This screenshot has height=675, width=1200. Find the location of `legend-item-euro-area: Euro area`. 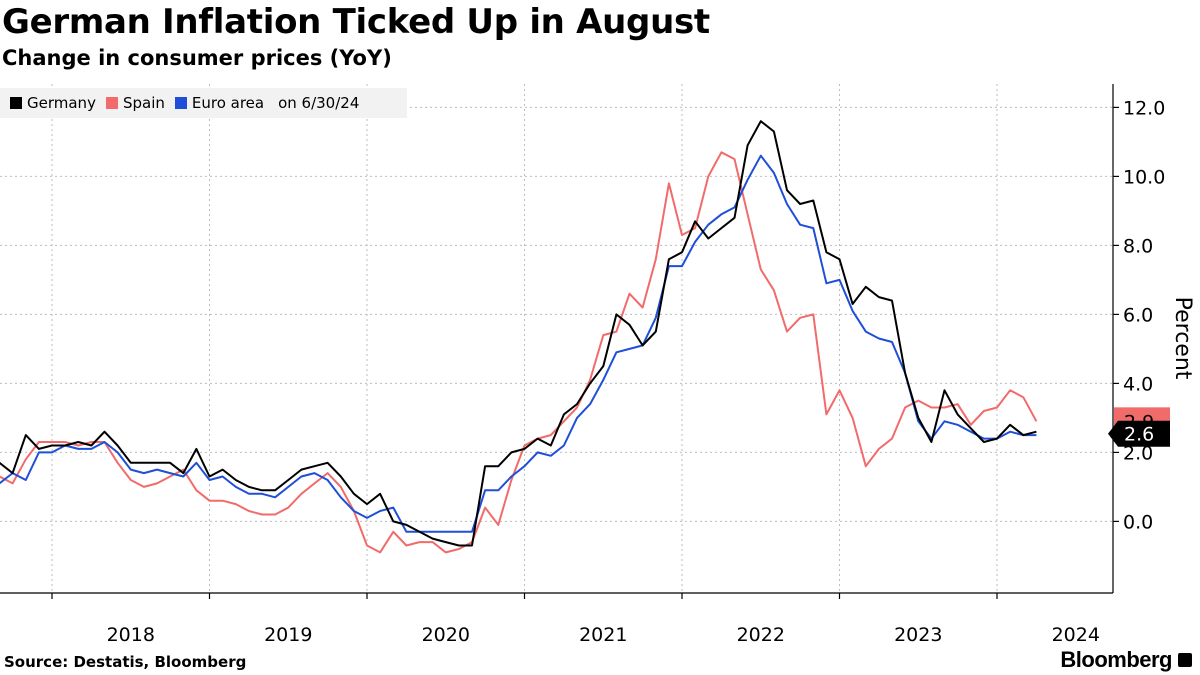

legend-item-euro-area: Euro area is located at coordinates (219, 103).